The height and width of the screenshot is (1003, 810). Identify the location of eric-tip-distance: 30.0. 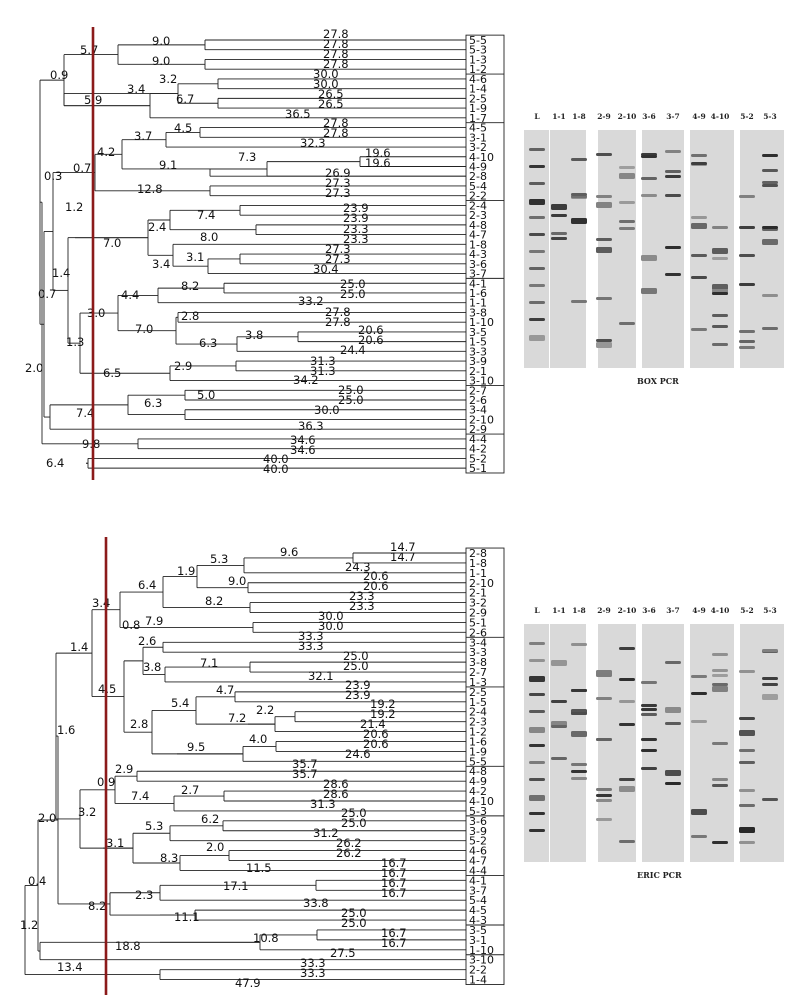
(331, 616).